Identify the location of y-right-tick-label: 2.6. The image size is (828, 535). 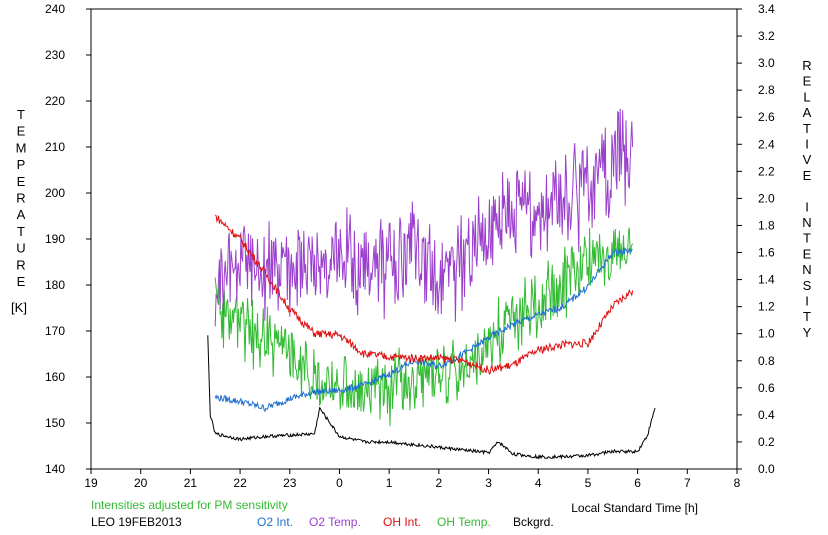
(766, 117).